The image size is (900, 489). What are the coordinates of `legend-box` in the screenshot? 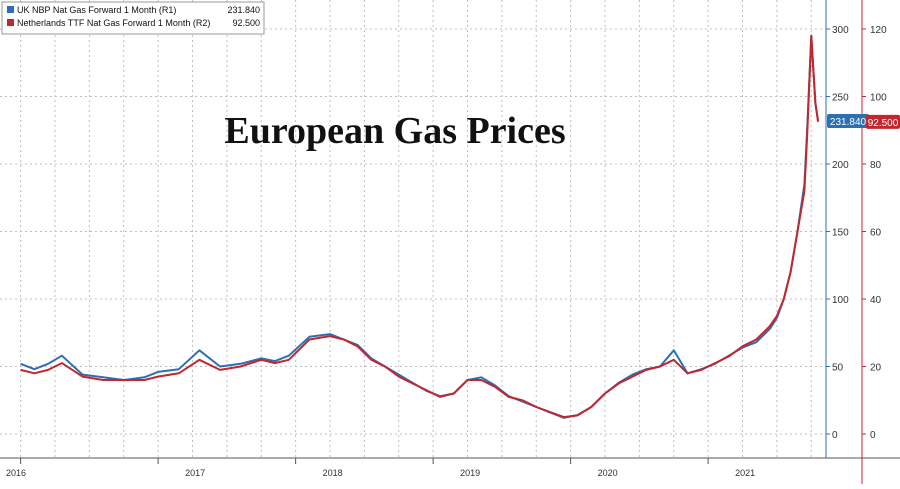 It's located at (133, 18).